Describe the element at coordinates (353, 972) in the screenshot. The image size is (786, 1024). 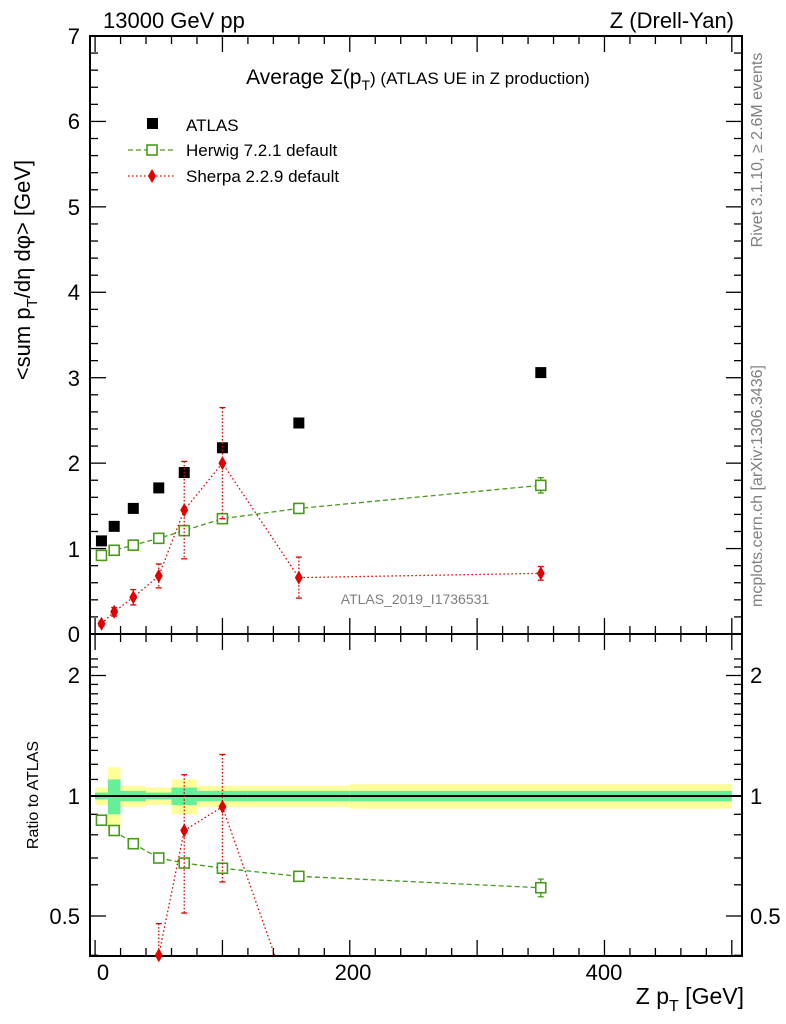
I see `x-tick-label-200: 200` at that location.